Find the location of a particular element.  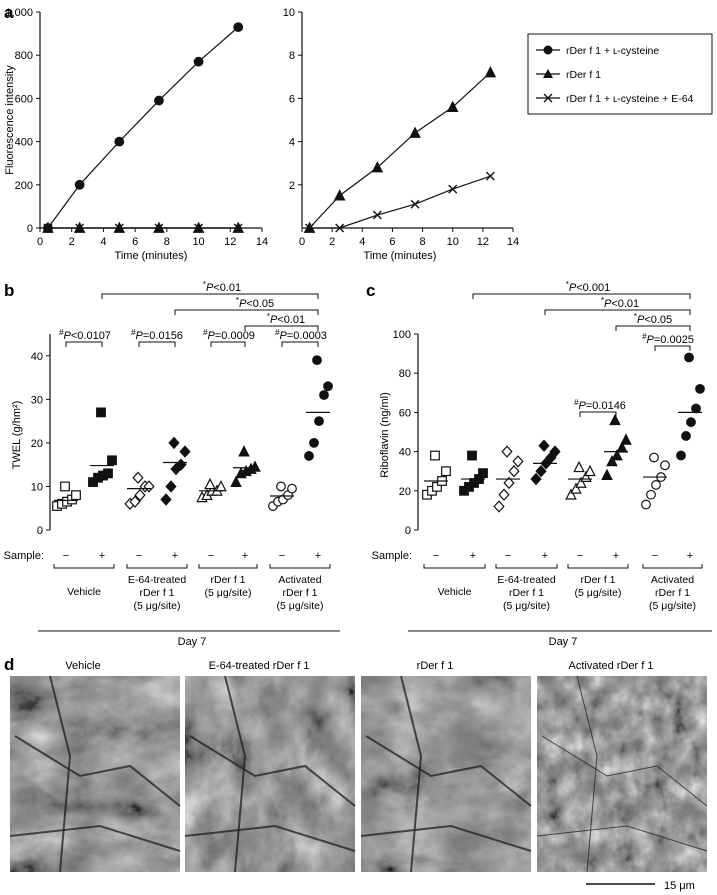

a-right-ytick-label: 8 is located at coordinates (292, 56).